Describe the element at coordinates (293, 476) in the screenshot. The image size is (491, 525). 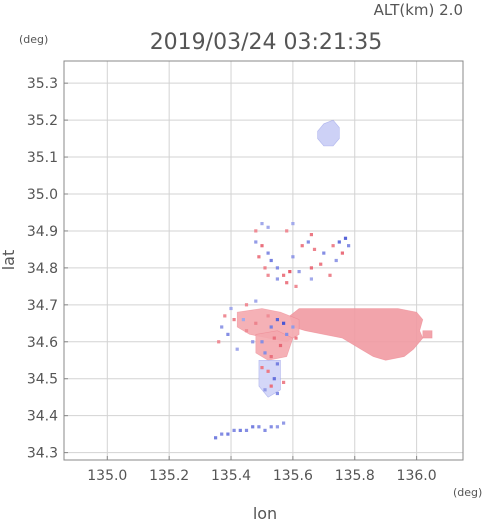
I see `x-tick-label: 135.6` at that location.